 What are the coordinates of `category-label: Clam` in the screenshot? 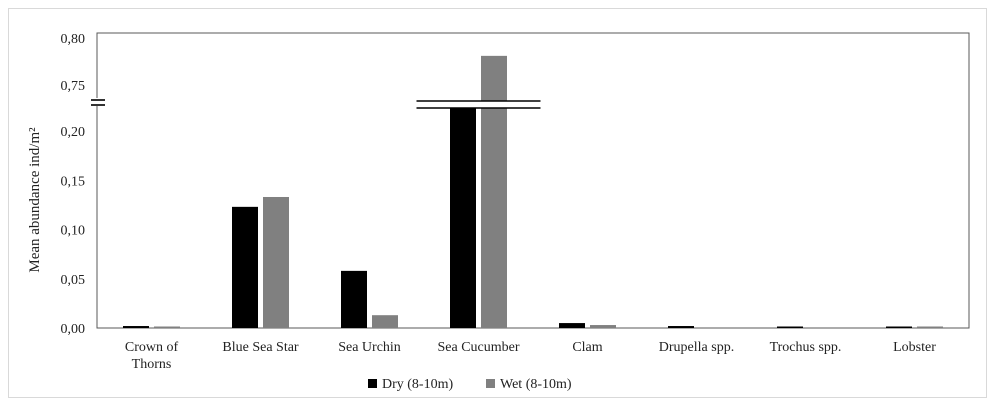 It's located at (587, 347).